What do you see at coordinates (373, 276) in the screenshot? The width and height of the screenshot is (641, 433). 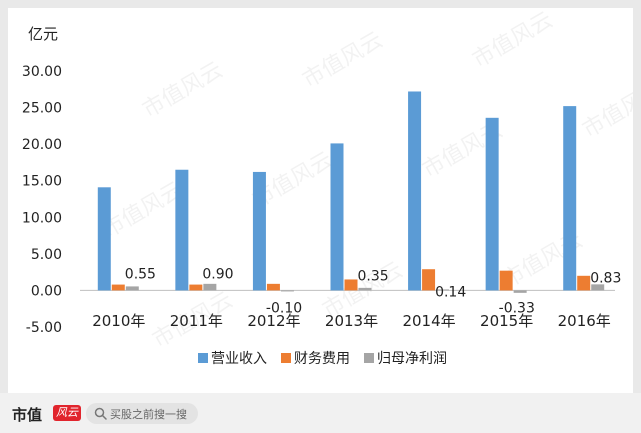 I see `data-label: 0.35` at bounding box center [373, 276].